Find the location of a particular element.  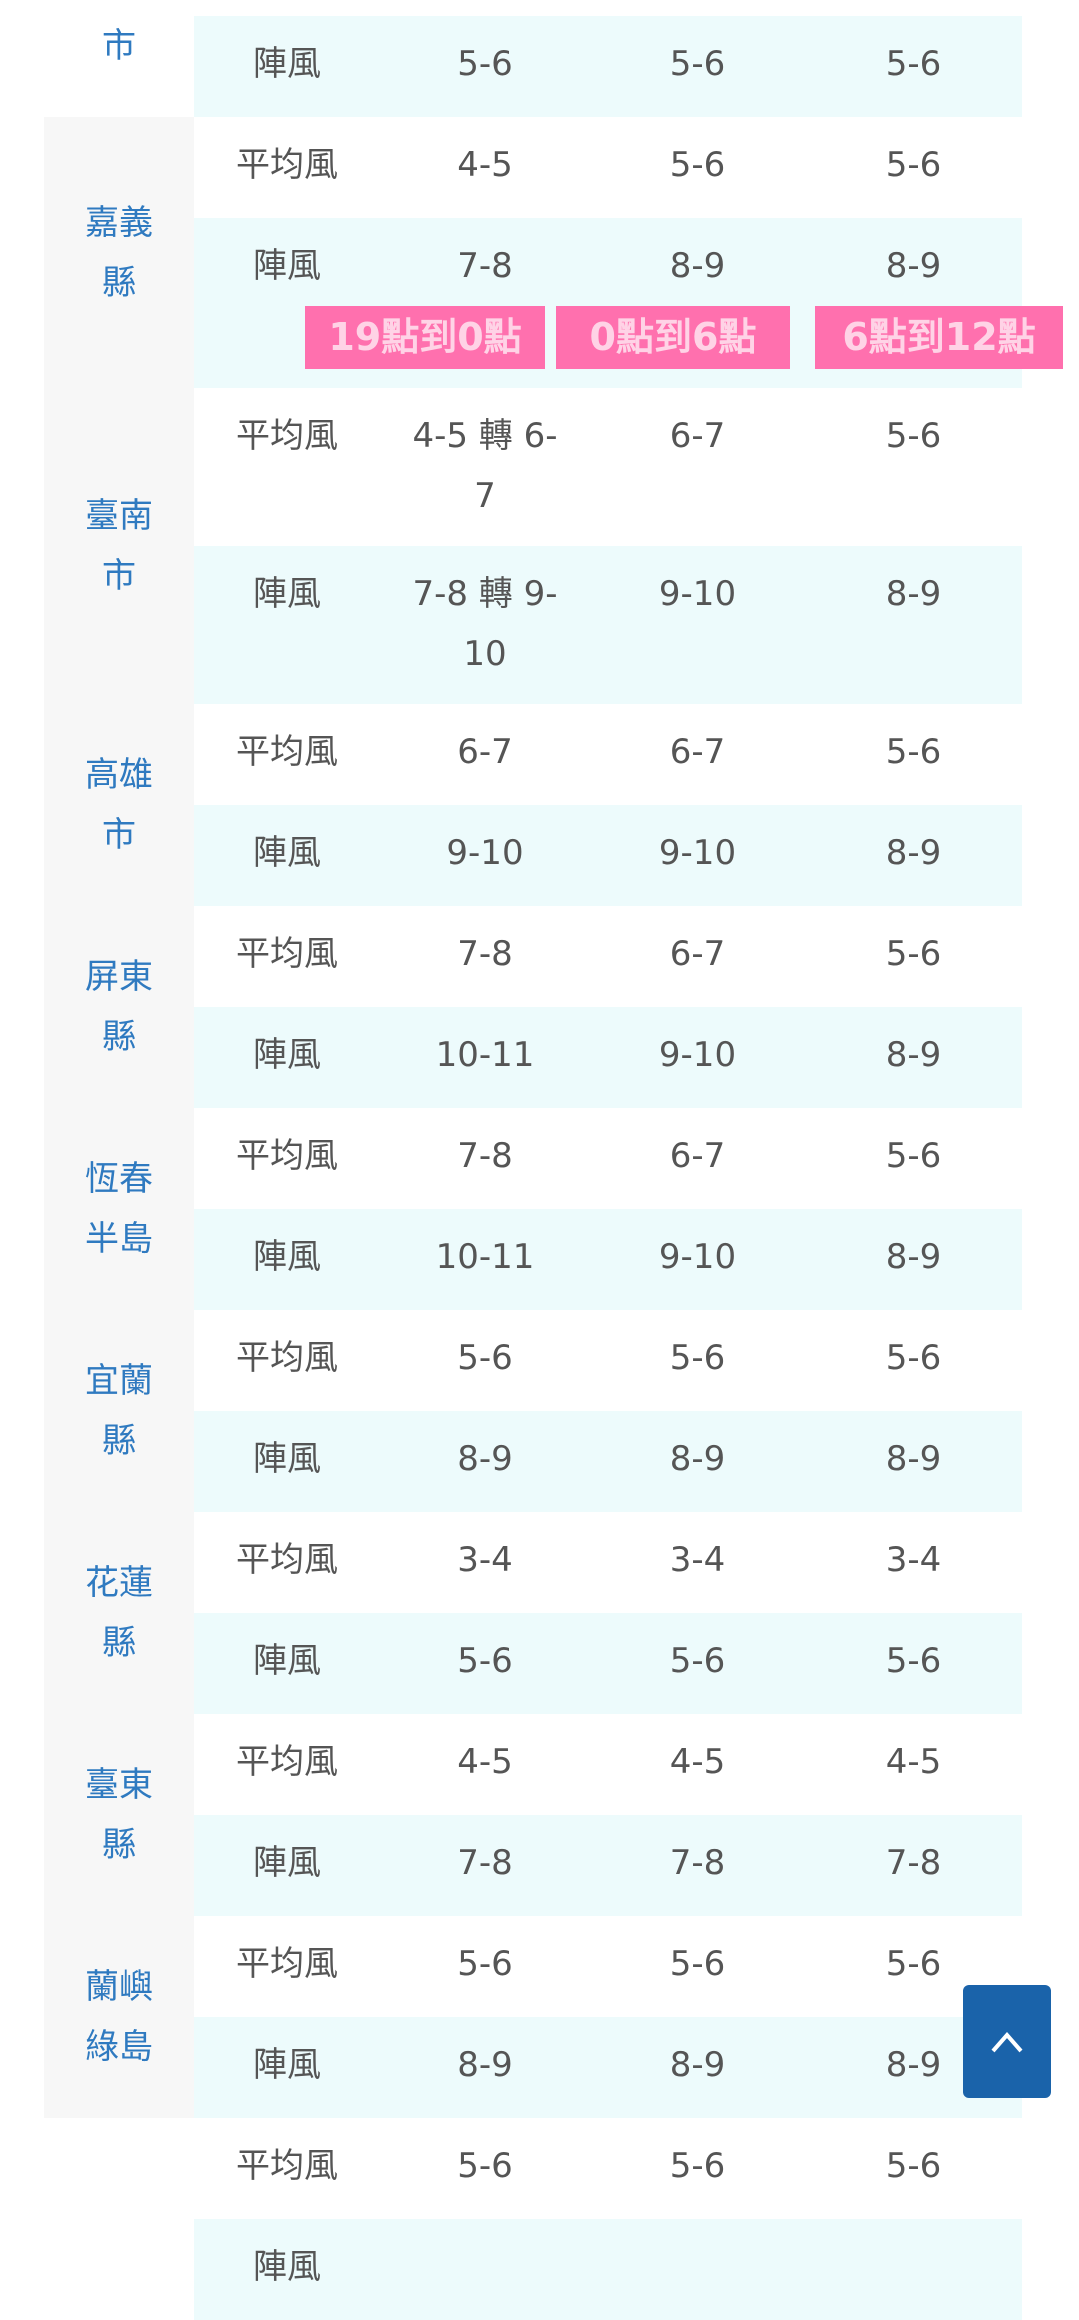

table-row: 平均風 7-8 6-7 5-6 is located at coordinates (608, 1158).